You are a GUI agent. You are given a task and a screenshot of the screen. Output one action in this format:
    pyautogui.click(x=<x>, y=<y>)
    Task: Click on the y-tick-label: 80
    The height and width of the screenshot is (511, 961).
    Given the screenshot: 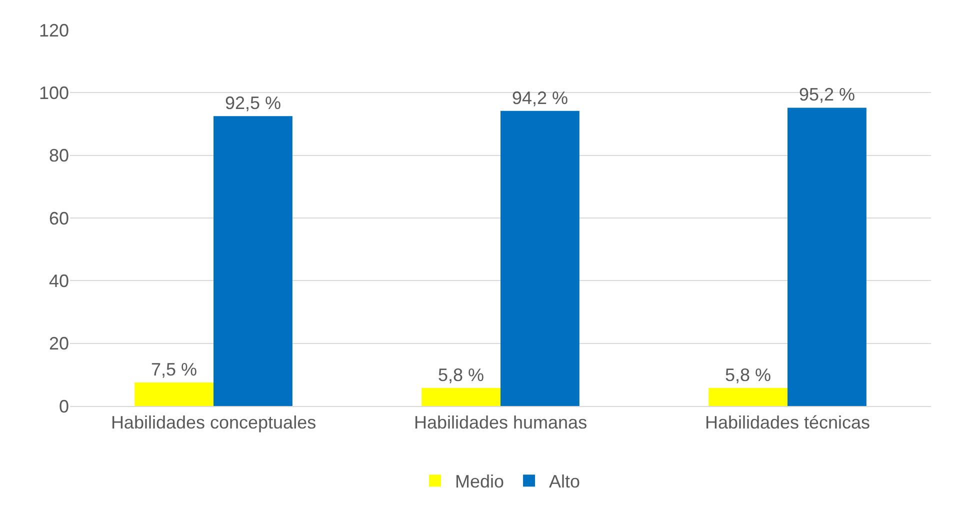 What is the action you would take?
    pyautogui.click(x=58, y=156)
    